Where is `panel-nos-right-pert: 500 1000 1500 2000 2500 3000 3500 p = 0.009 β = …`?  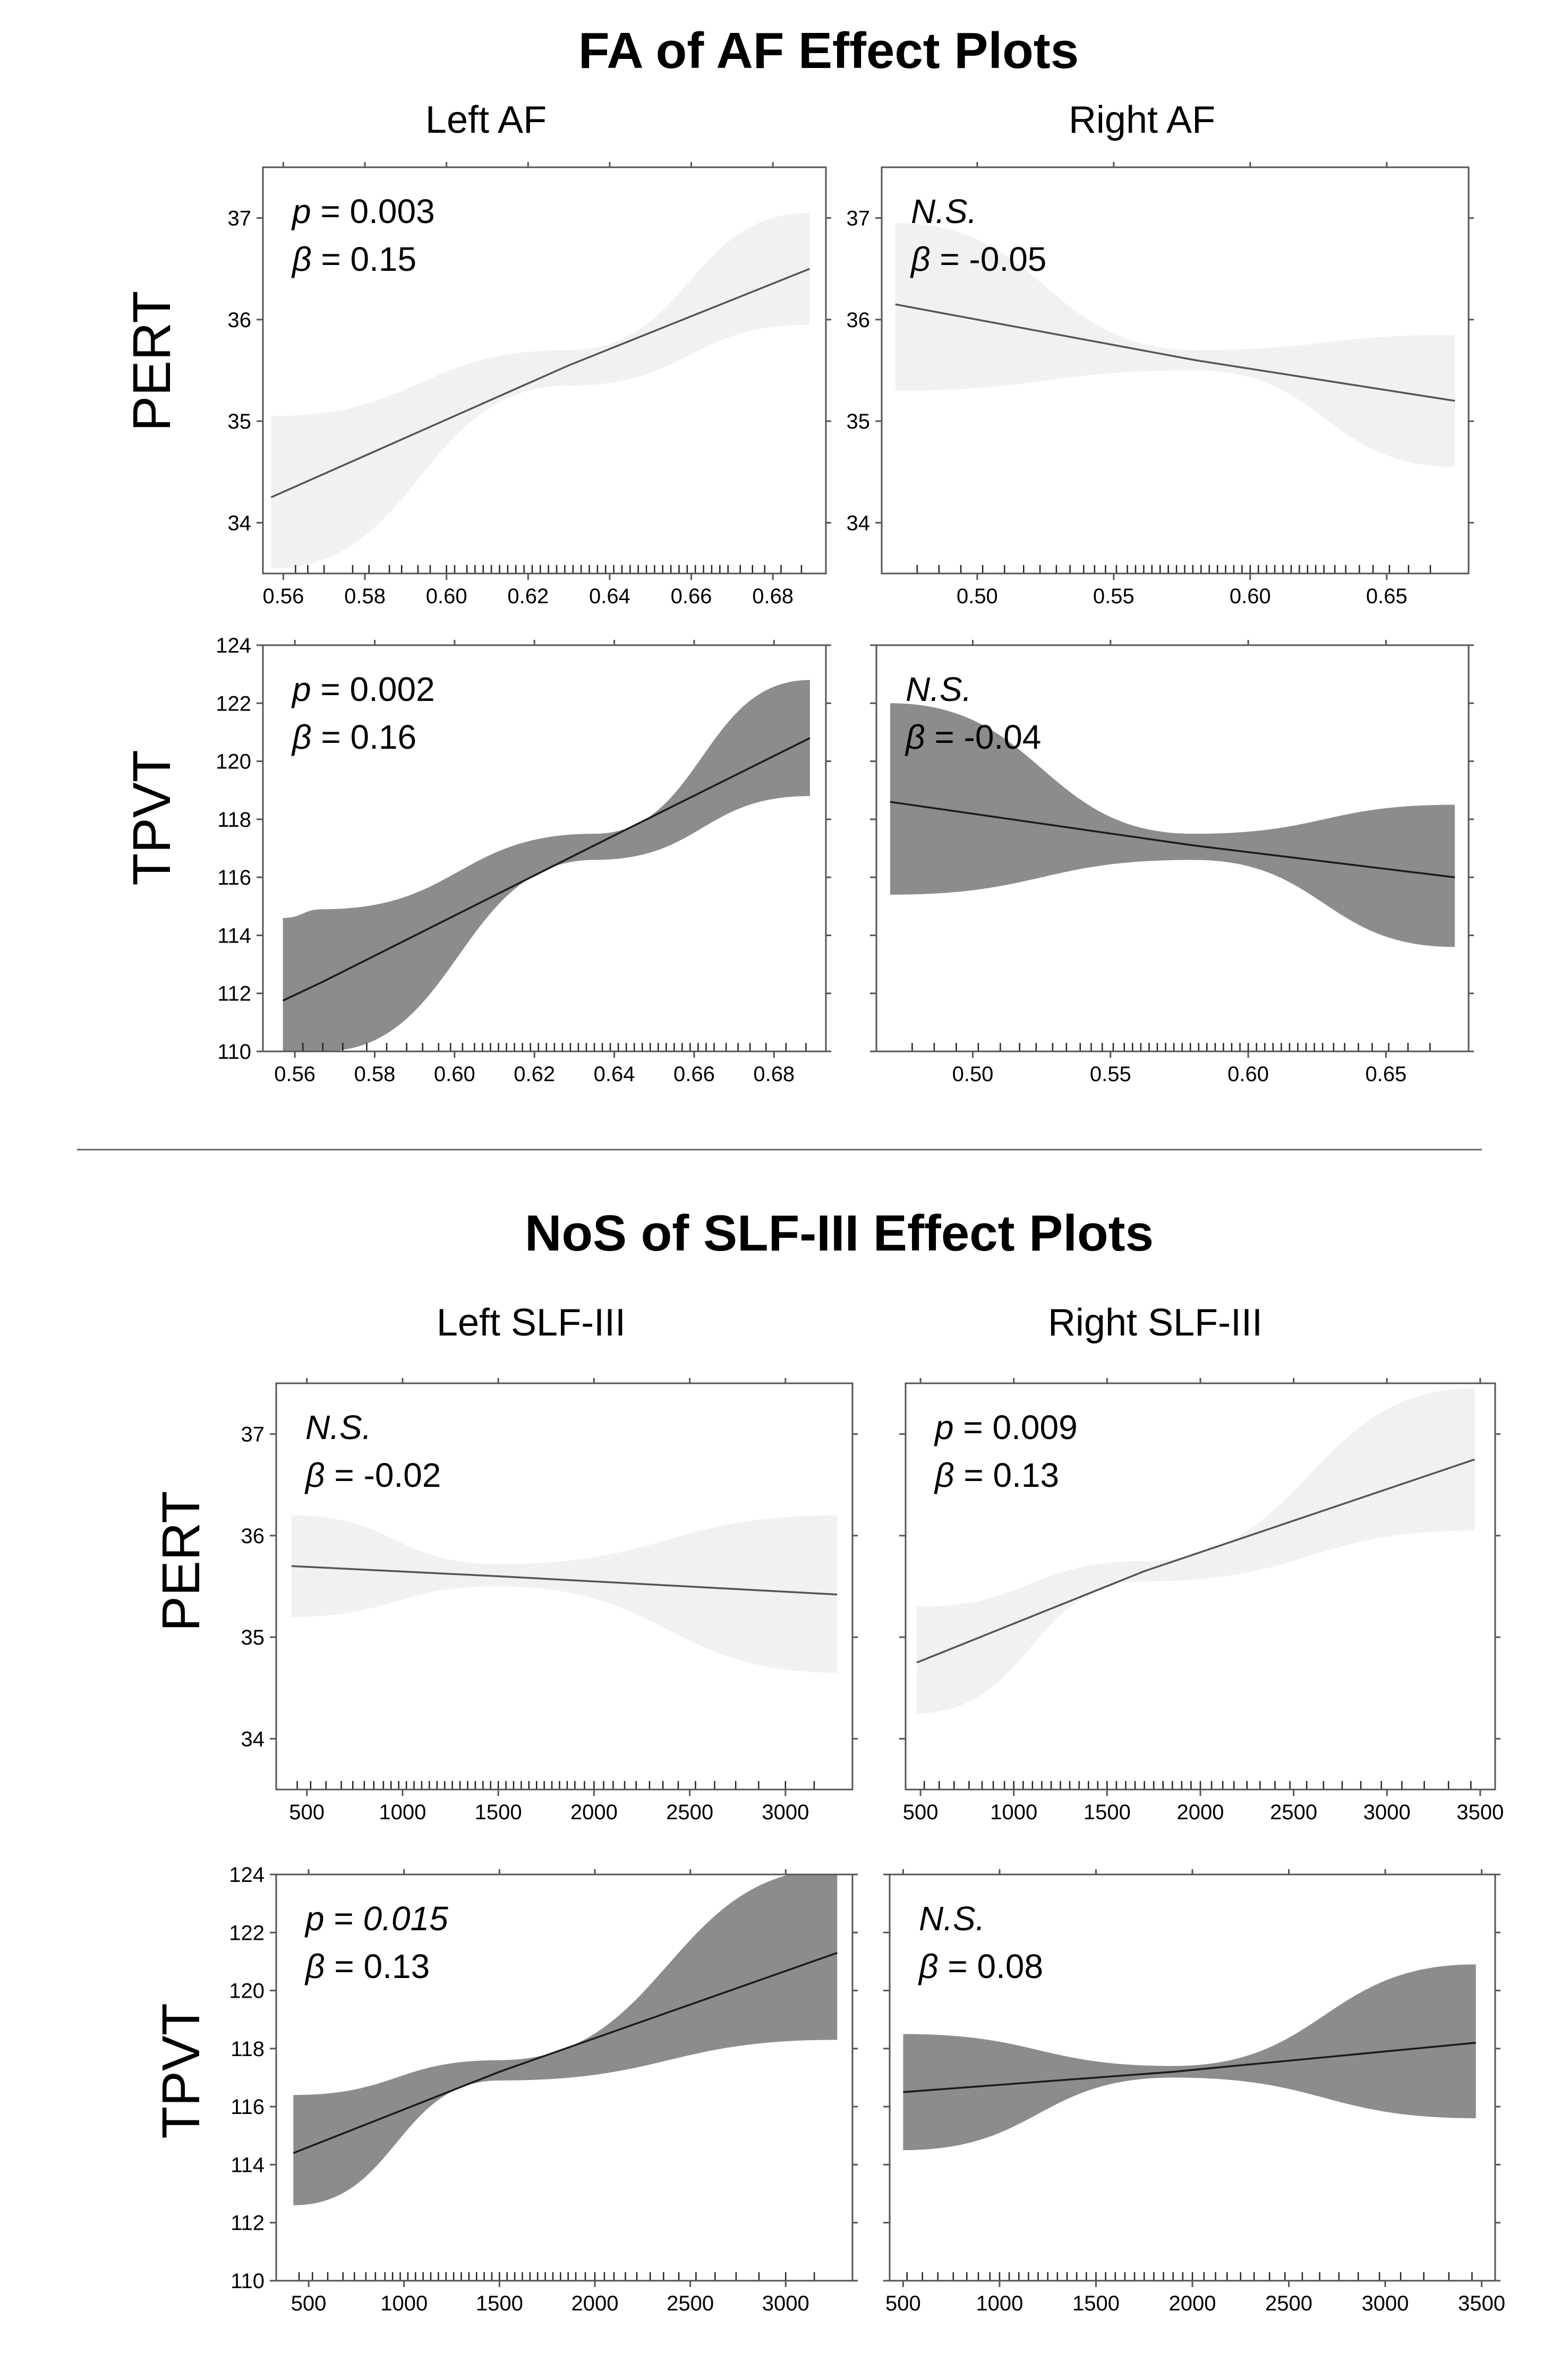 panel-nos-right-pert: 500 1000 1500 2000 2500 3000 3500 p = 0.009 β = … is located at coordinates (1201, 1601).